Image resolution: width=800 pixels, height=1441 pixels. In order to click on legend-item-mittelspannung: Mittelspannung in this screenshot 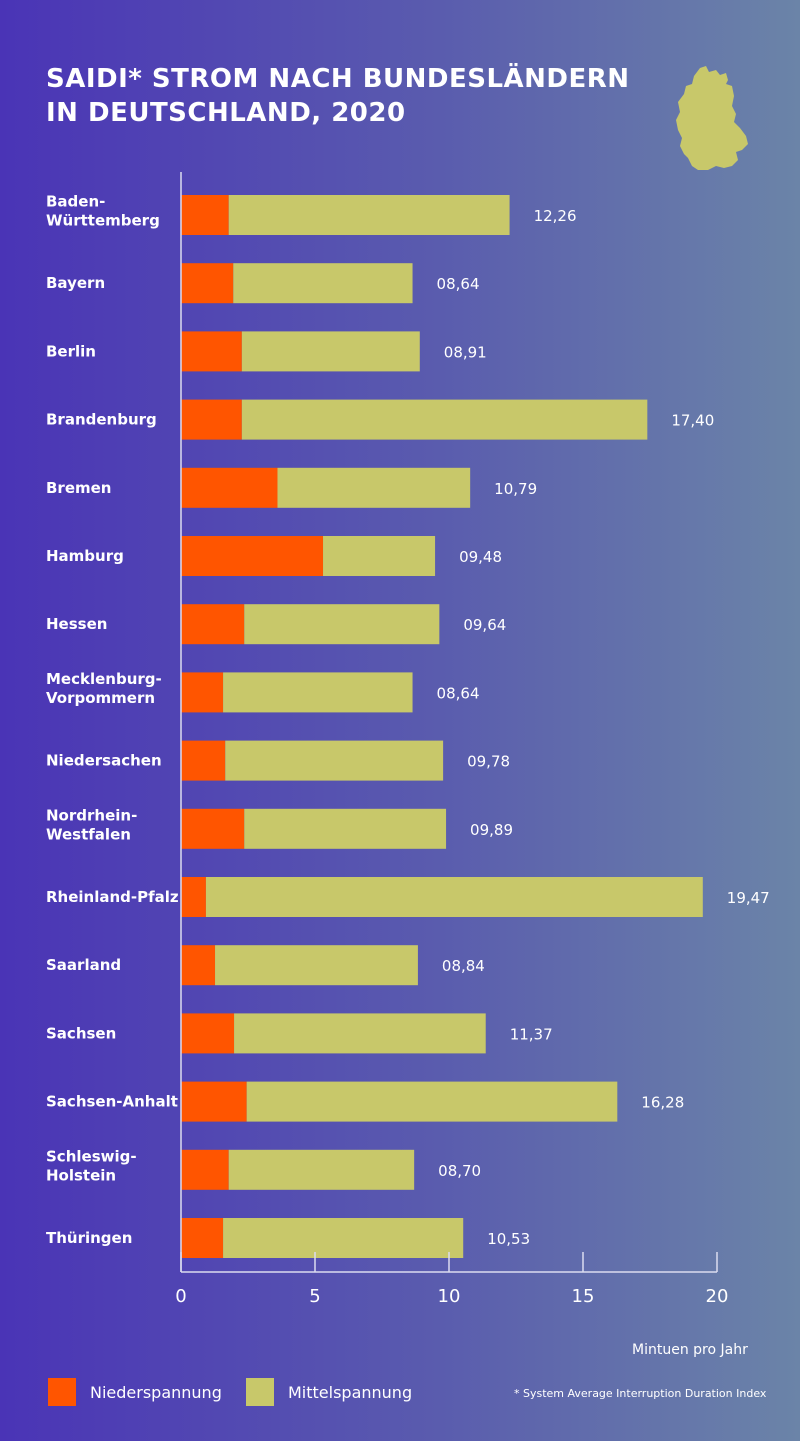, I will do `click(329, 1392)`.